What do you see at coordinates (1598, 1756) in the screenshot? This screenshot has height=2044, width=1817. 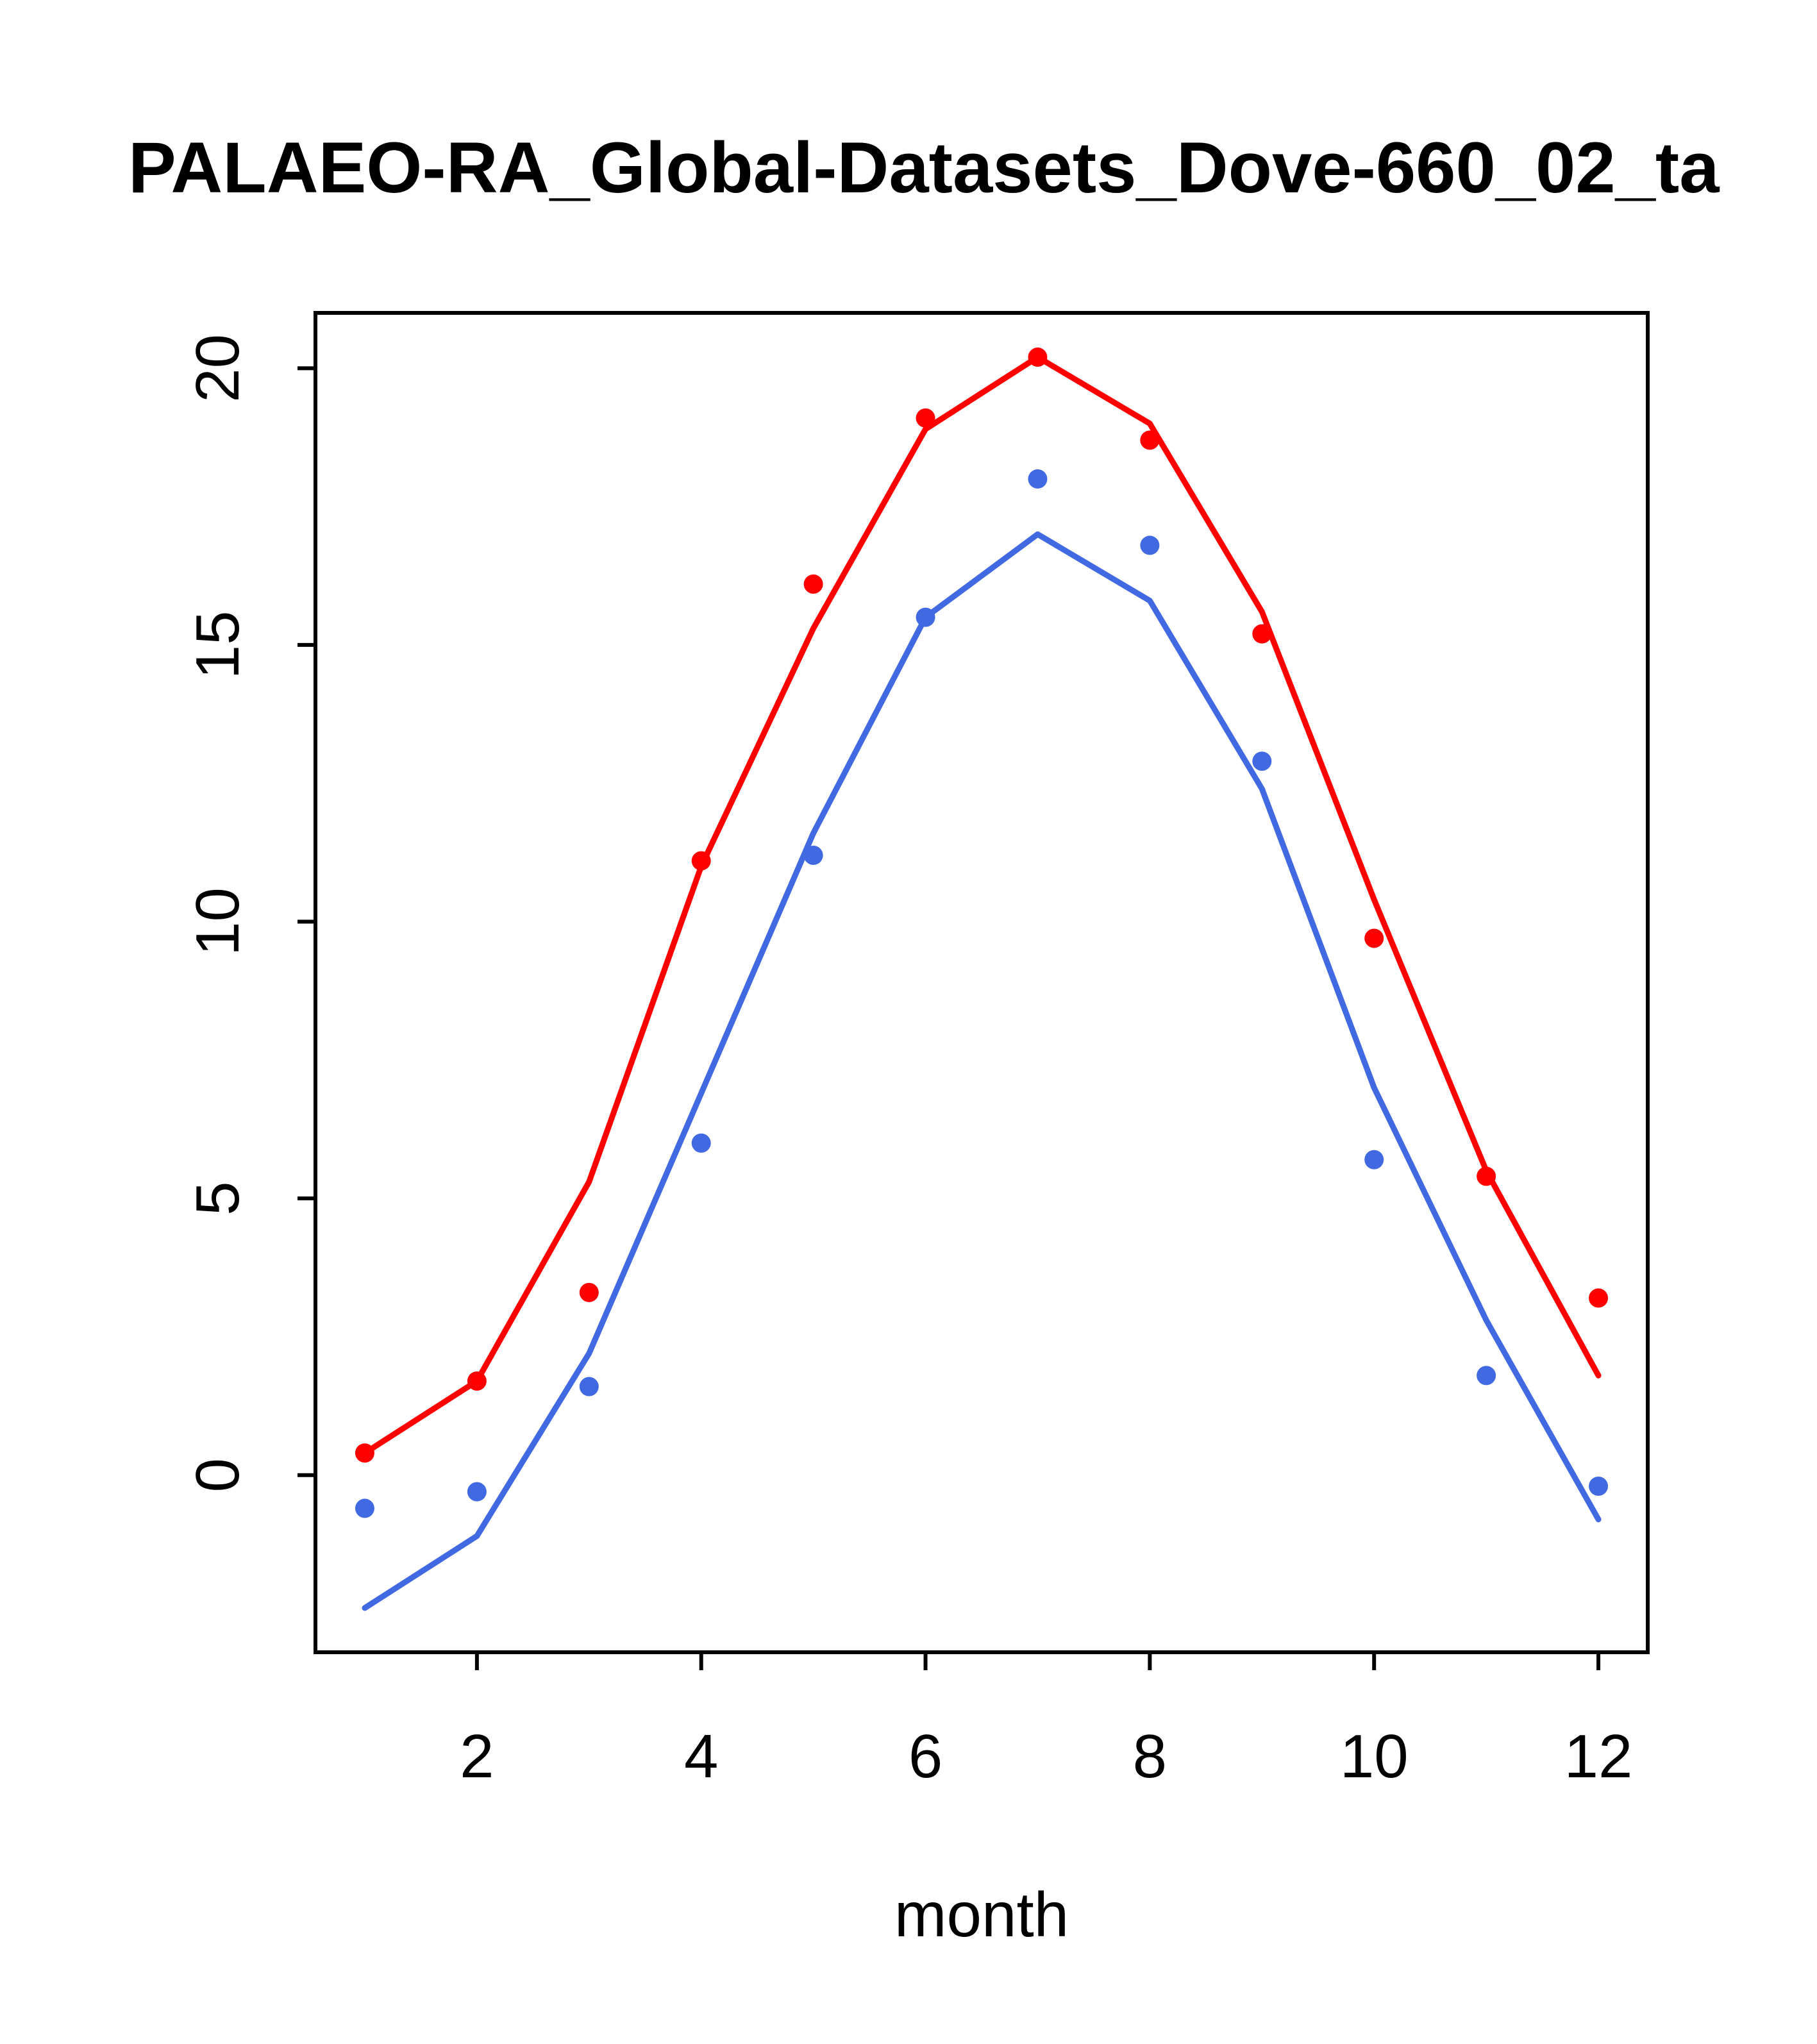 I see `x-tick-label: 12` at bounding box center [1598, 1756].